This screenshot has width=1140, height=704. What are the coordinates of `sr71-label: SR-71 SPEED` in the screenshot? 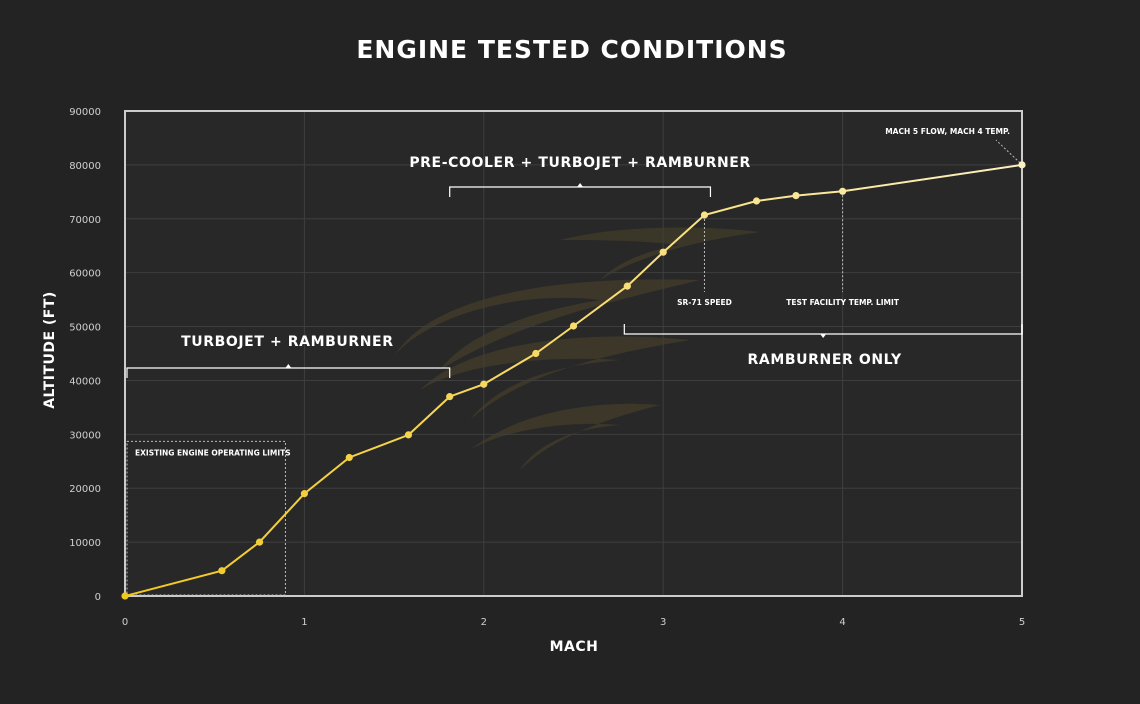 It's located at (704, 302).